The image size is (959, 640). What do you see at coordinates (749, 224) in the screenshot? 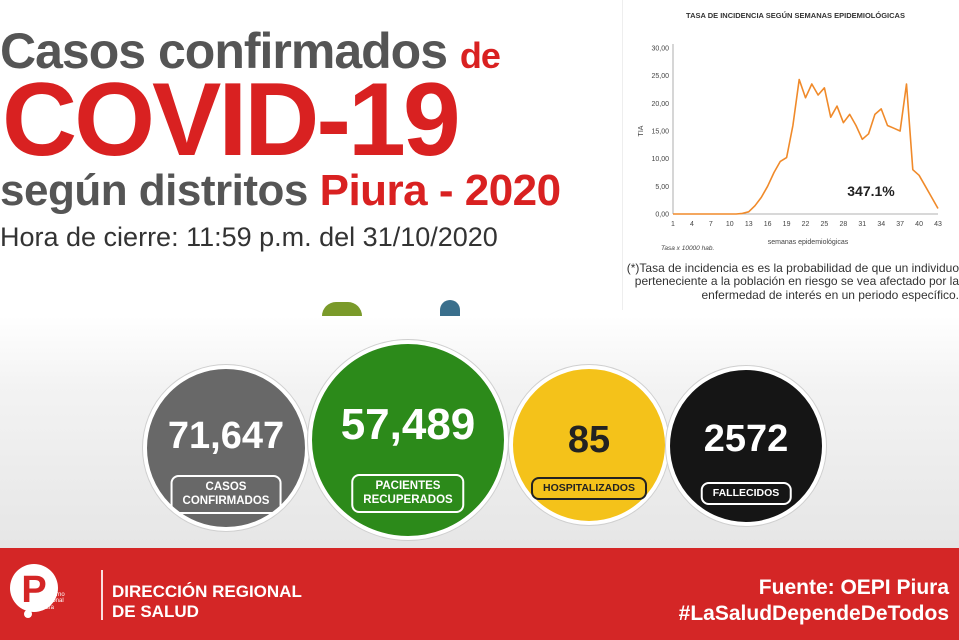
I see `x-tick-label: 13` at bounding box center [749, 224].